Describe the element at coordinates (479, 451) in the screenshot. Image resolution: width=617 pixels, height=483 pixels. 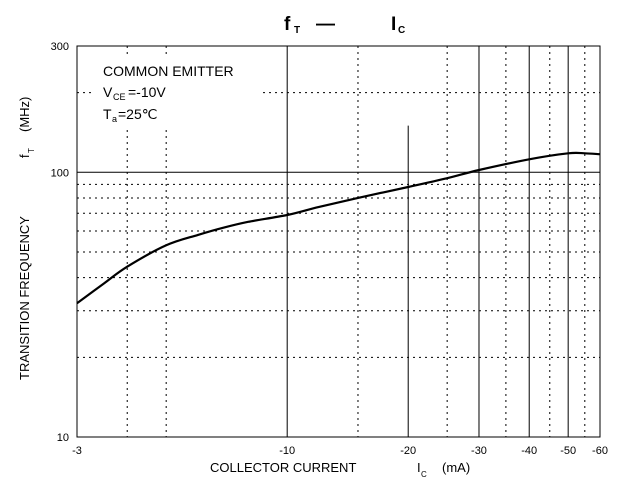
I see `x-tick-label: -30` at that location.